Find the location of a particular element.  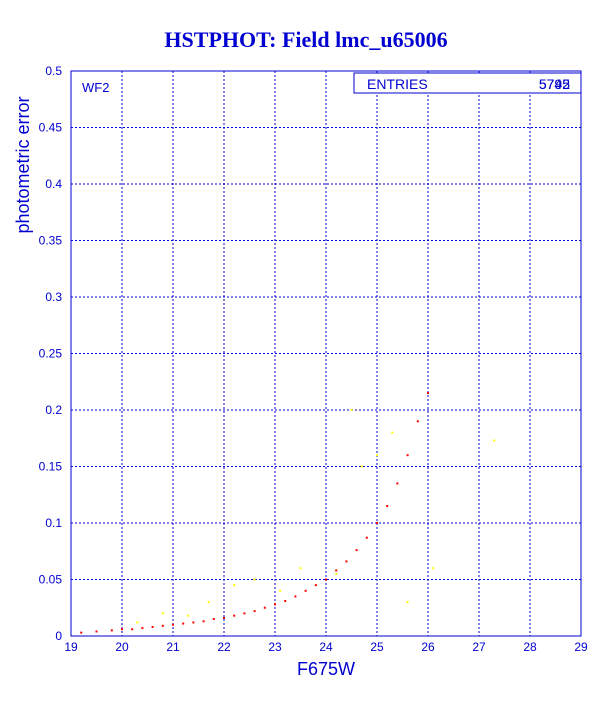

y-axis-label: photometric error is located at coordinates (23, 164).